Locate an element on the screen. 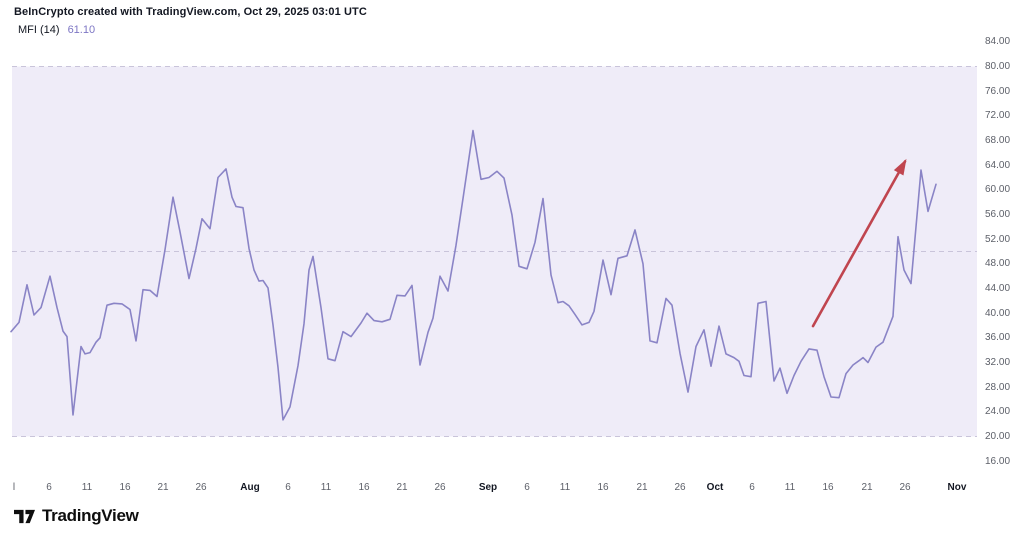  y-tick-label-56: 56.00 is located at coordinates (998, 214).